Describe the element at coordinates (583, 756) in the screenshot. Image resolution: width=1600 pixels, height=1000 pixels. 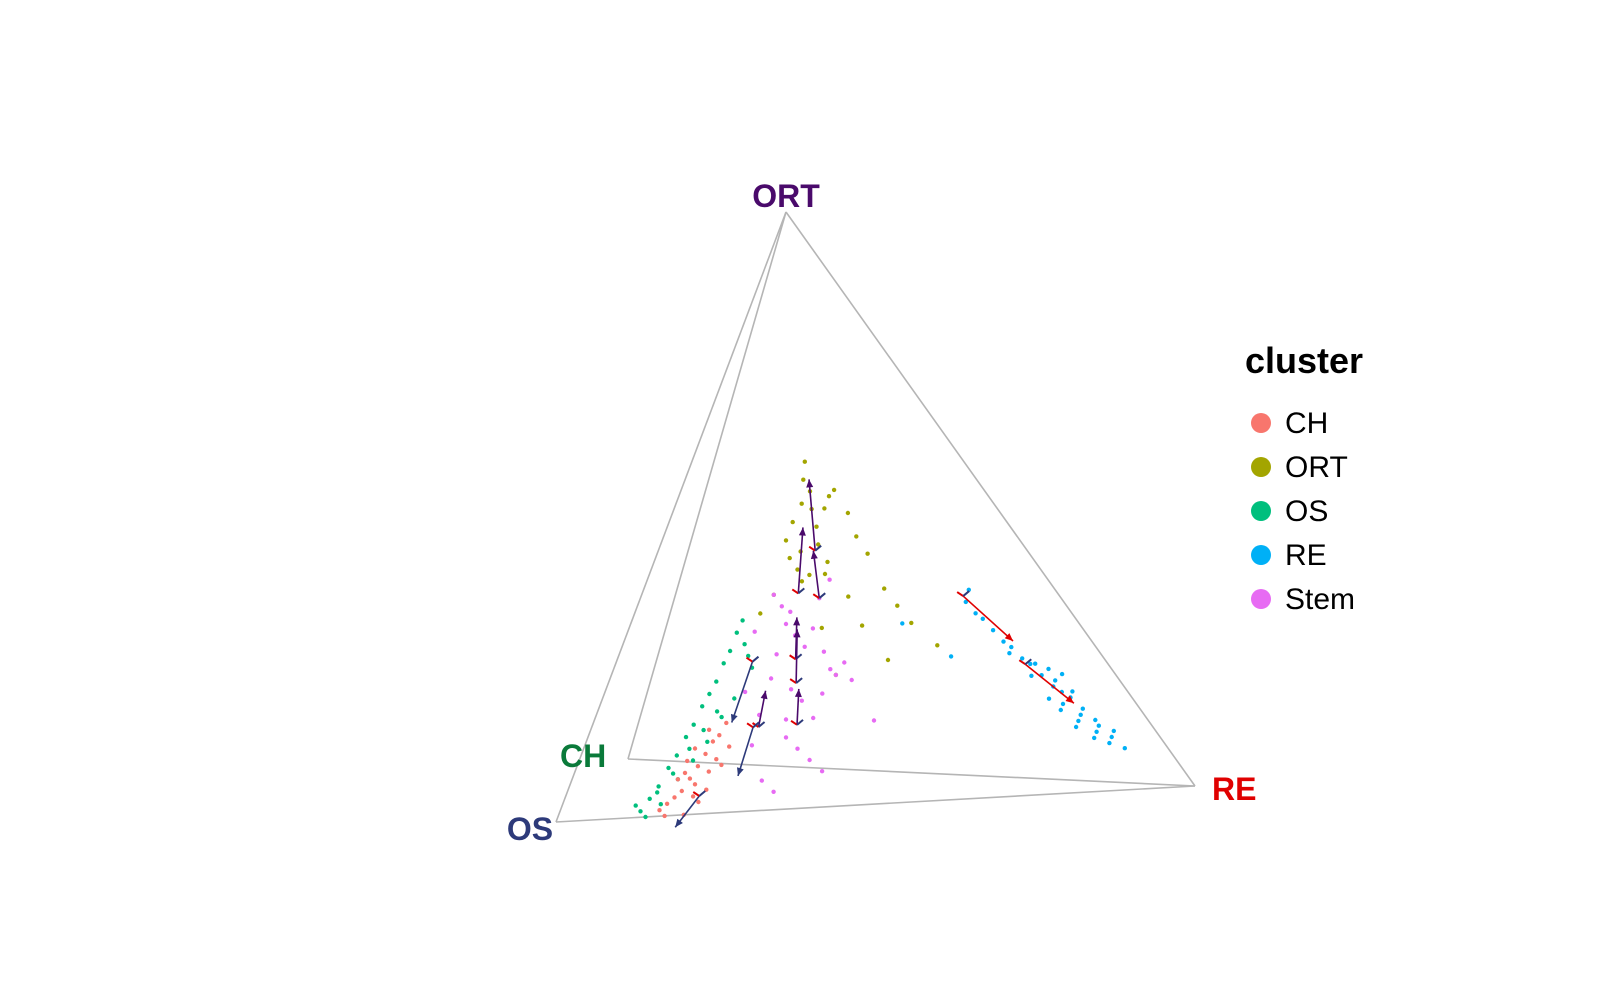
I see `vertex-label-ch: CH` at that location.